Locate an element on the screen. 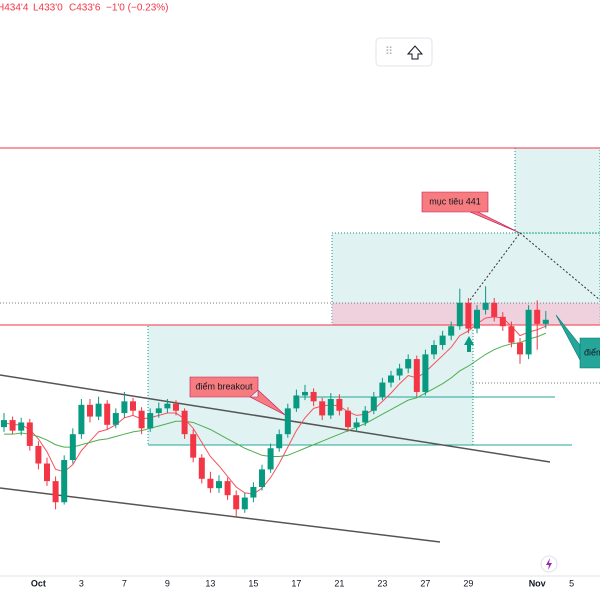  x-tick-label: 9 is located at coordinates (167, 583).